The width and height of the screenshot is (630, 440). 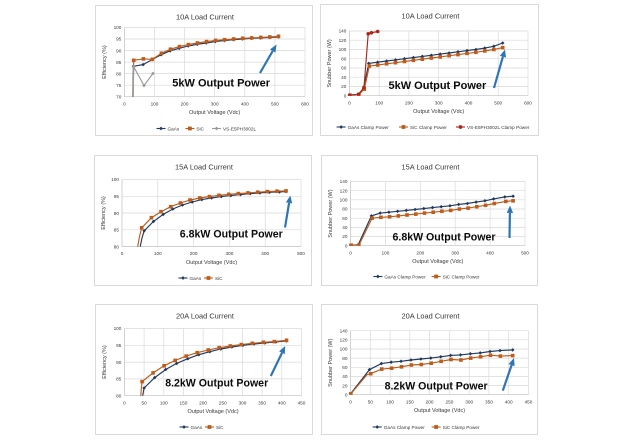 I want to click on svg-text: 150, so click(x=183, y=402).